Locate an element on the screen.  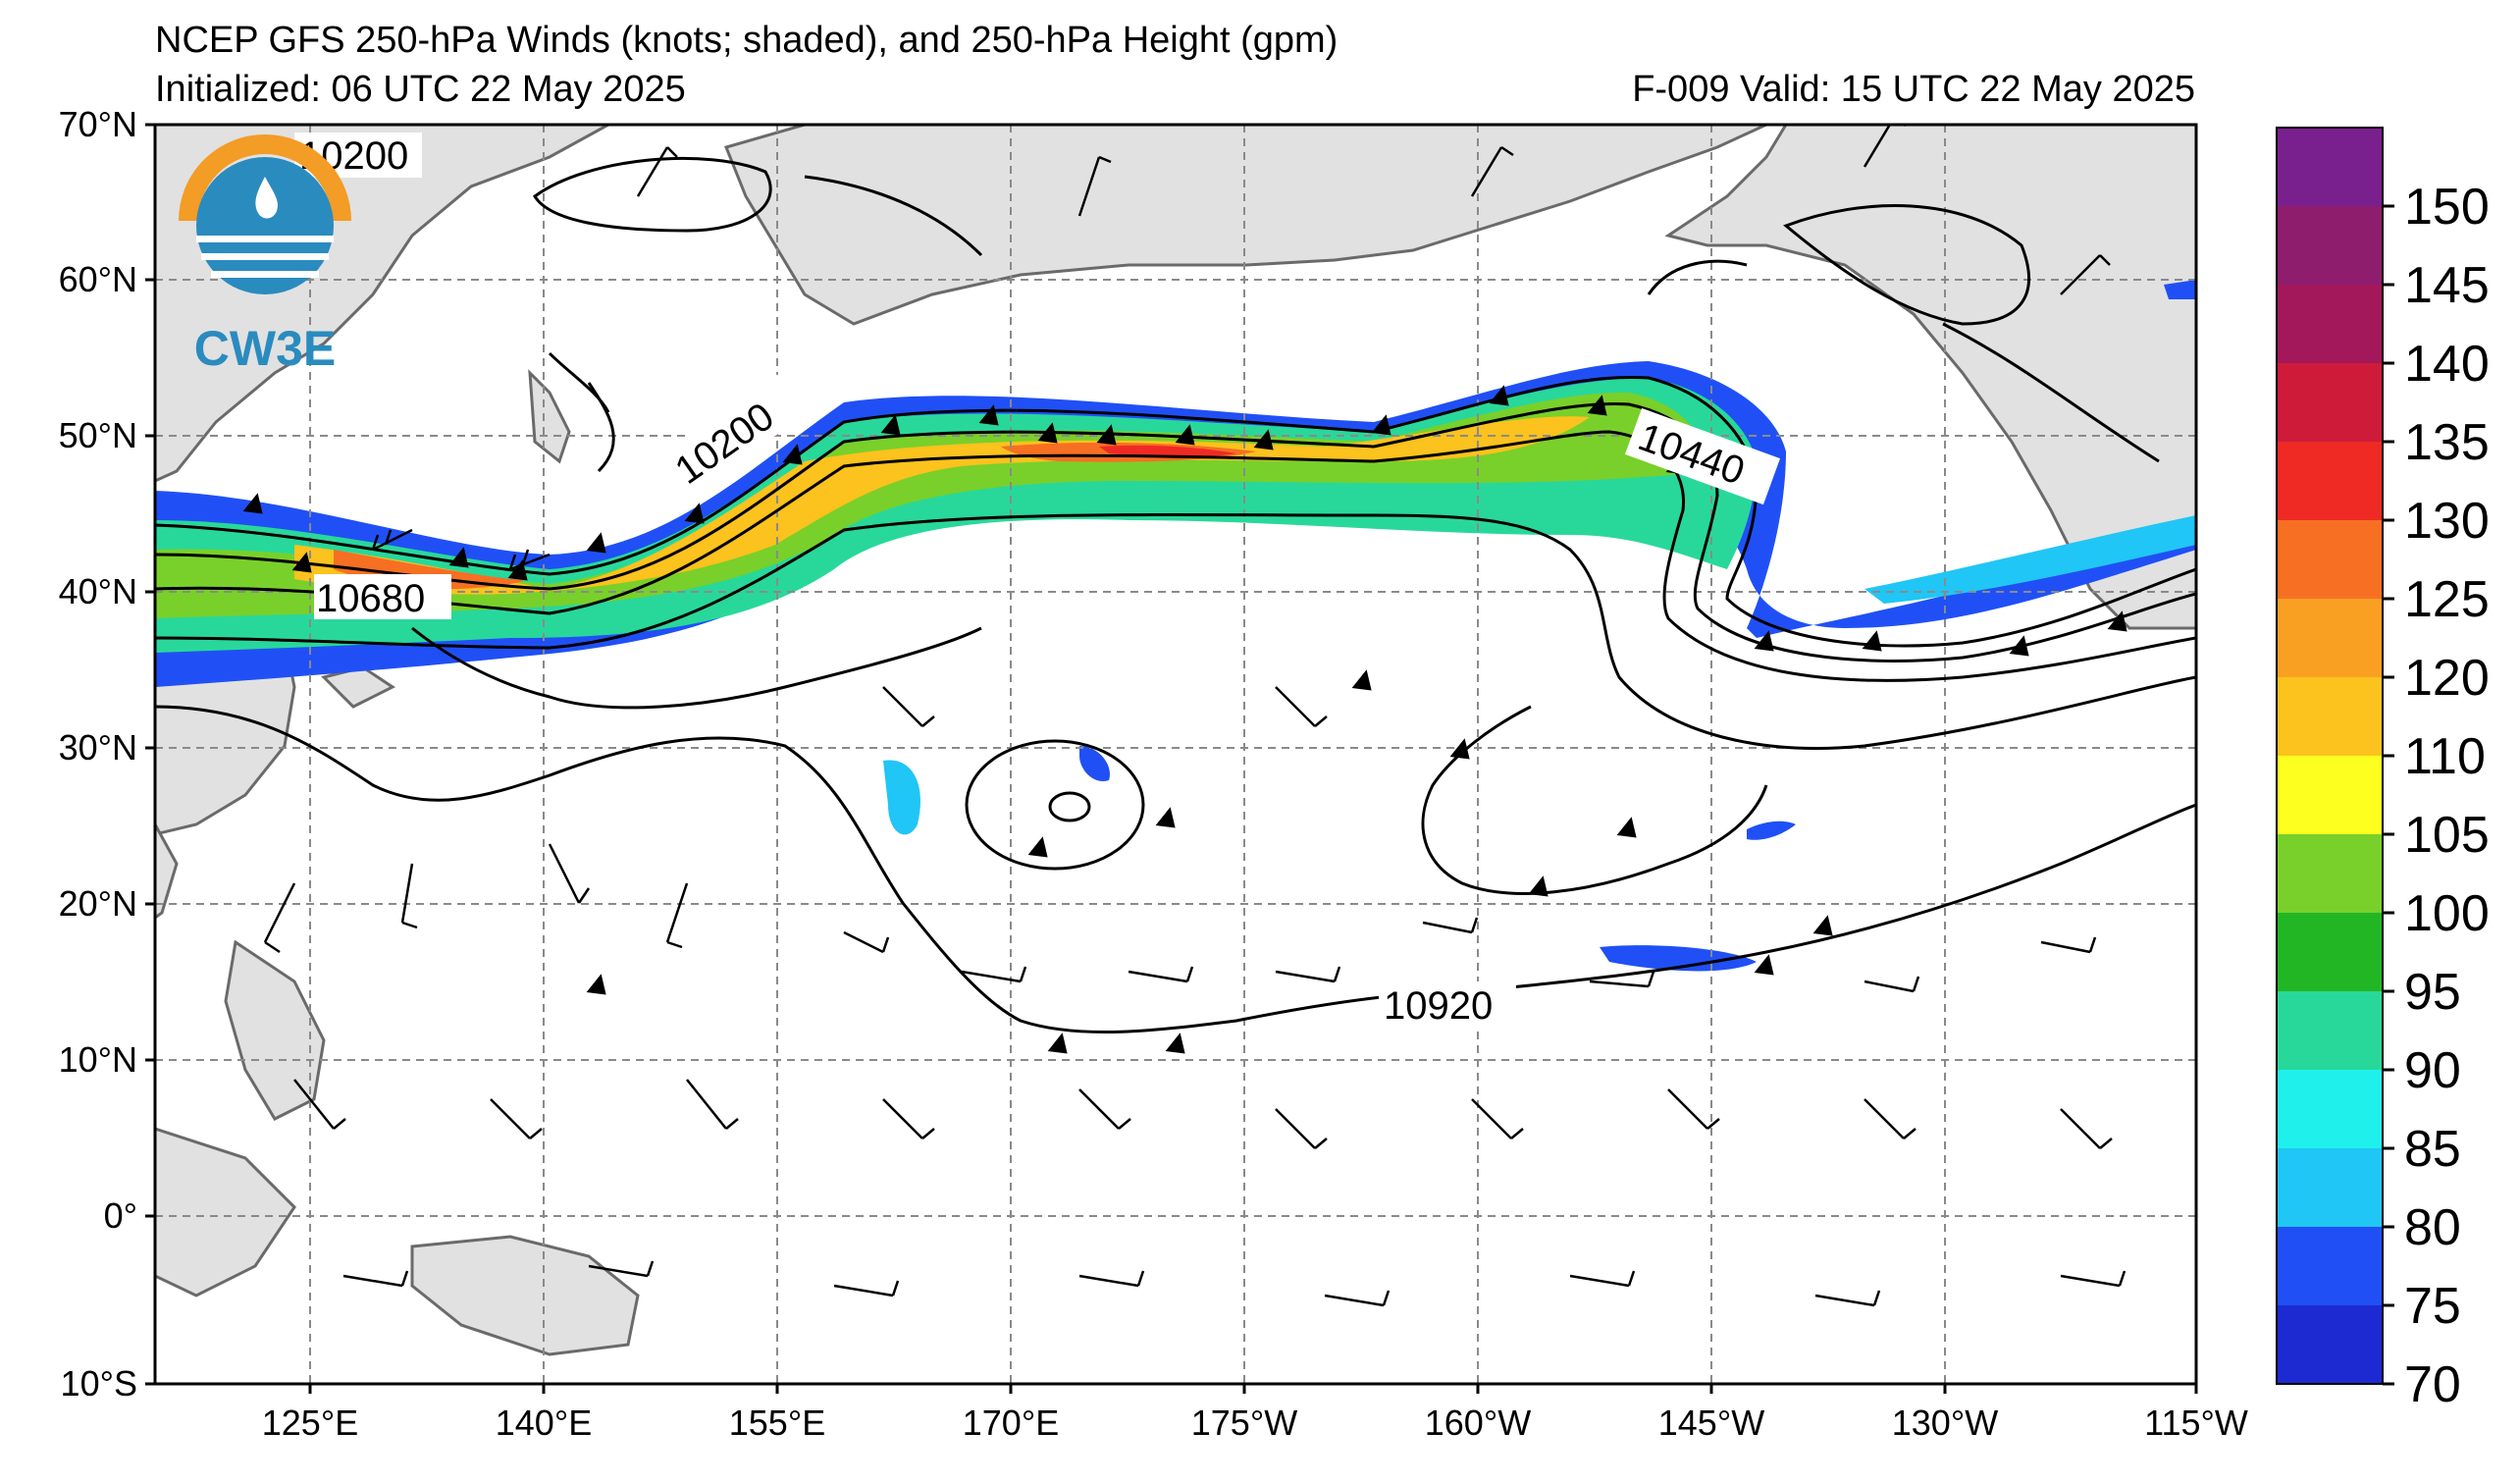
logo-ring-icon is located at coordinates (265, 178).